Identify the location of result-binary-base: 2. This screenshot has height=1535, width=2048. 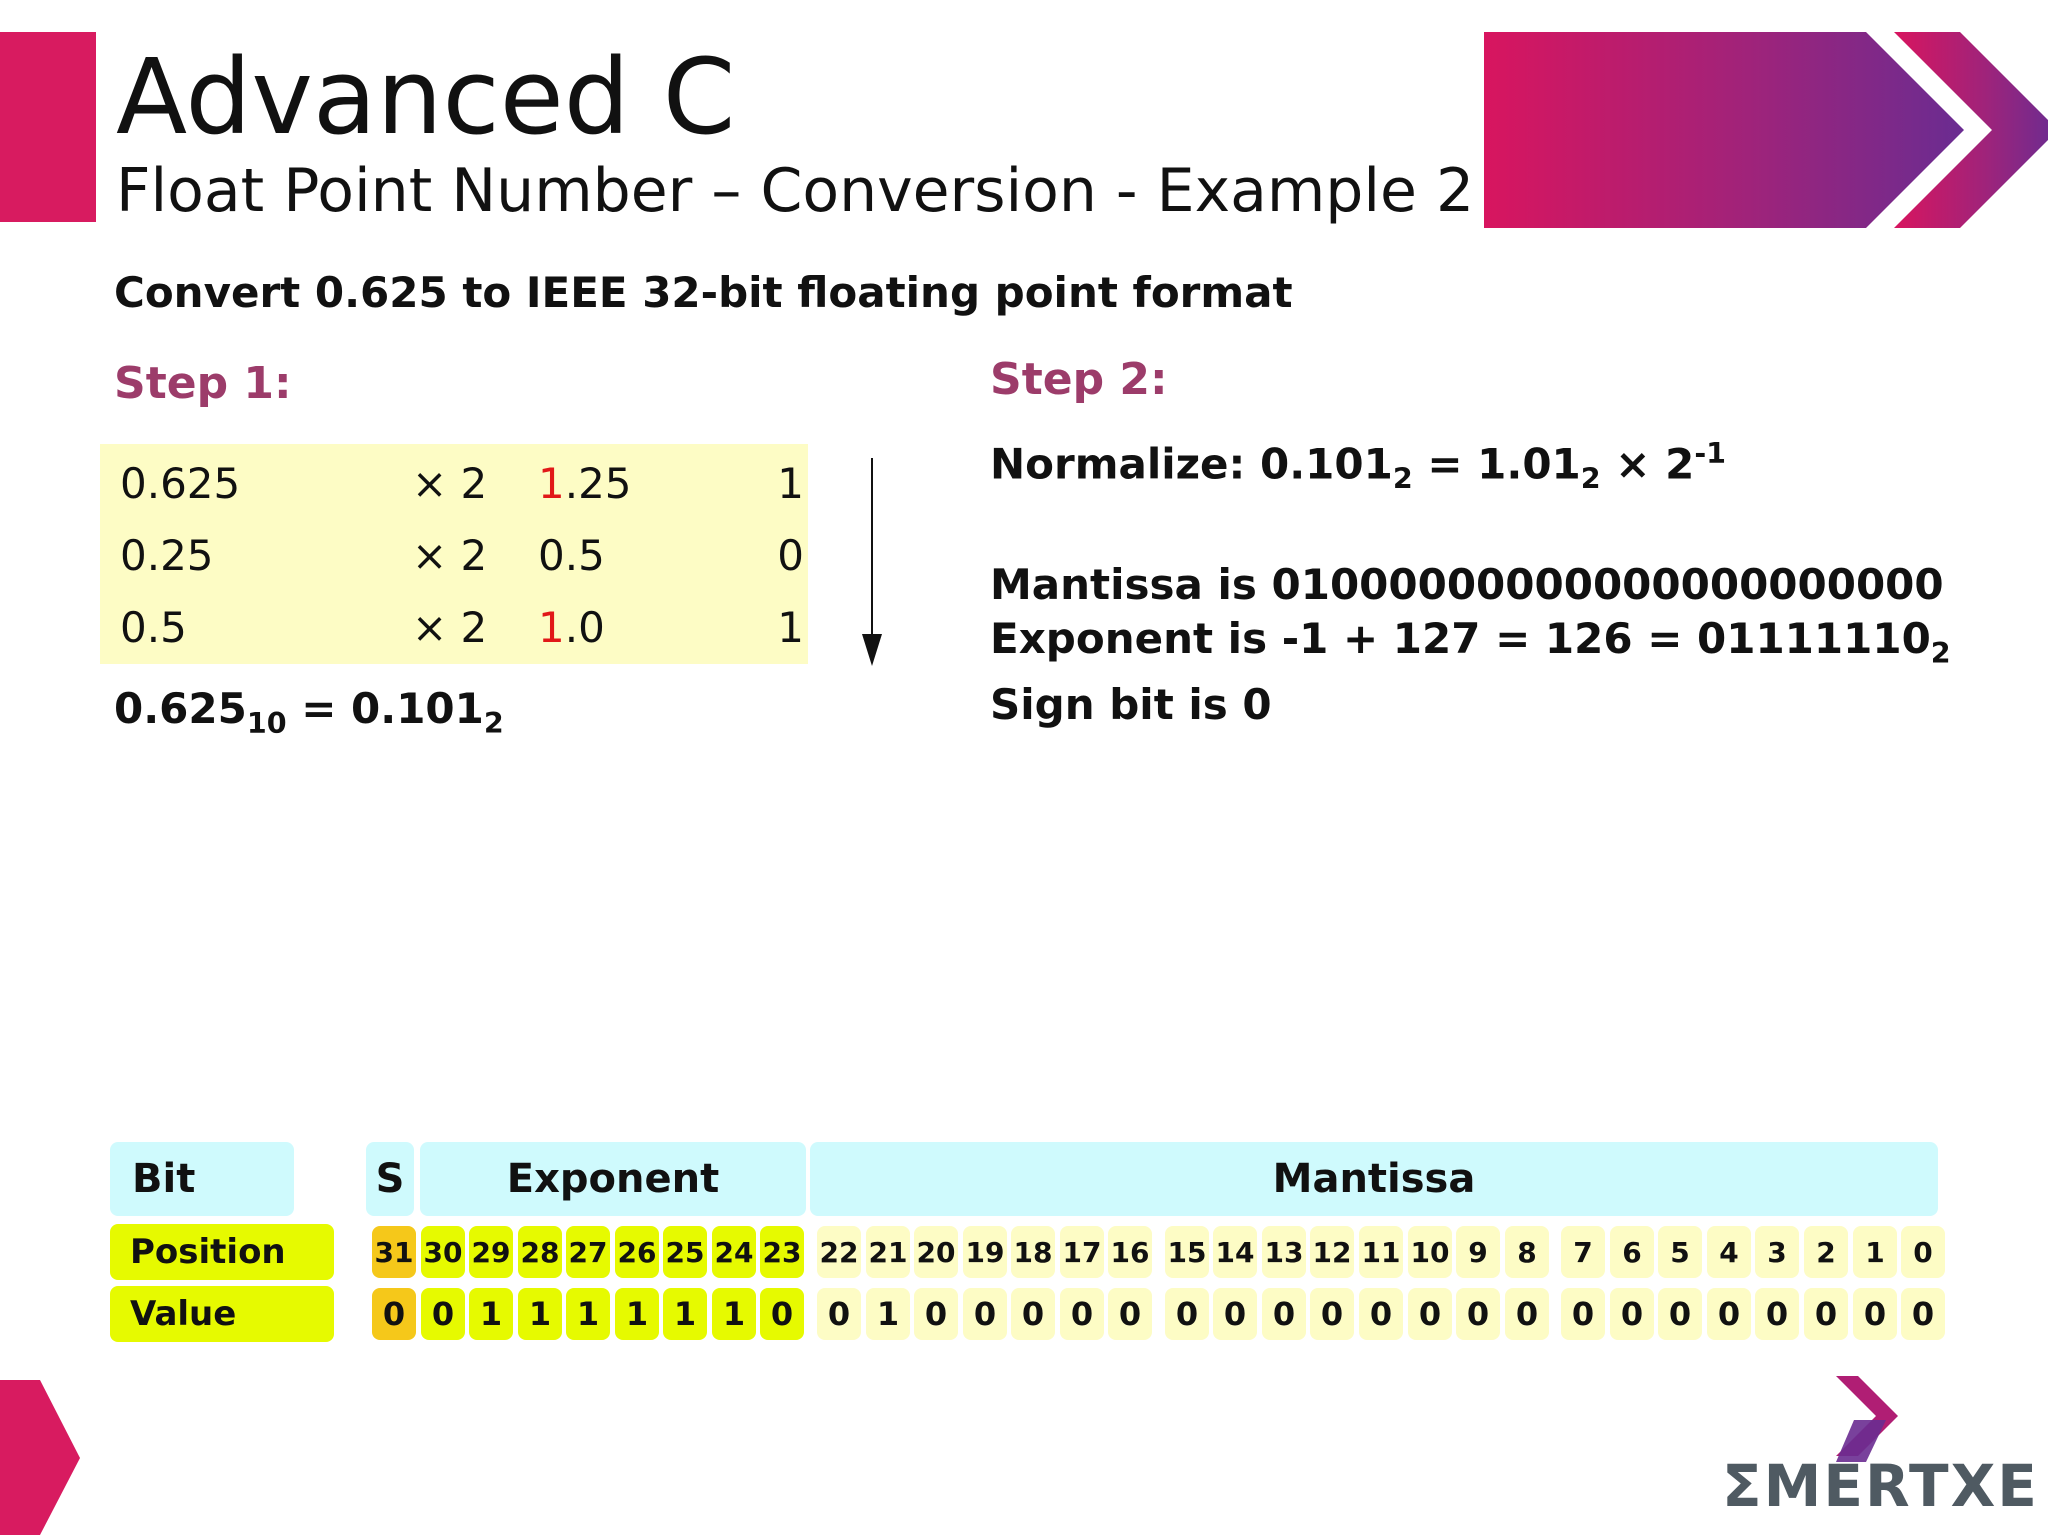
(493, 722).